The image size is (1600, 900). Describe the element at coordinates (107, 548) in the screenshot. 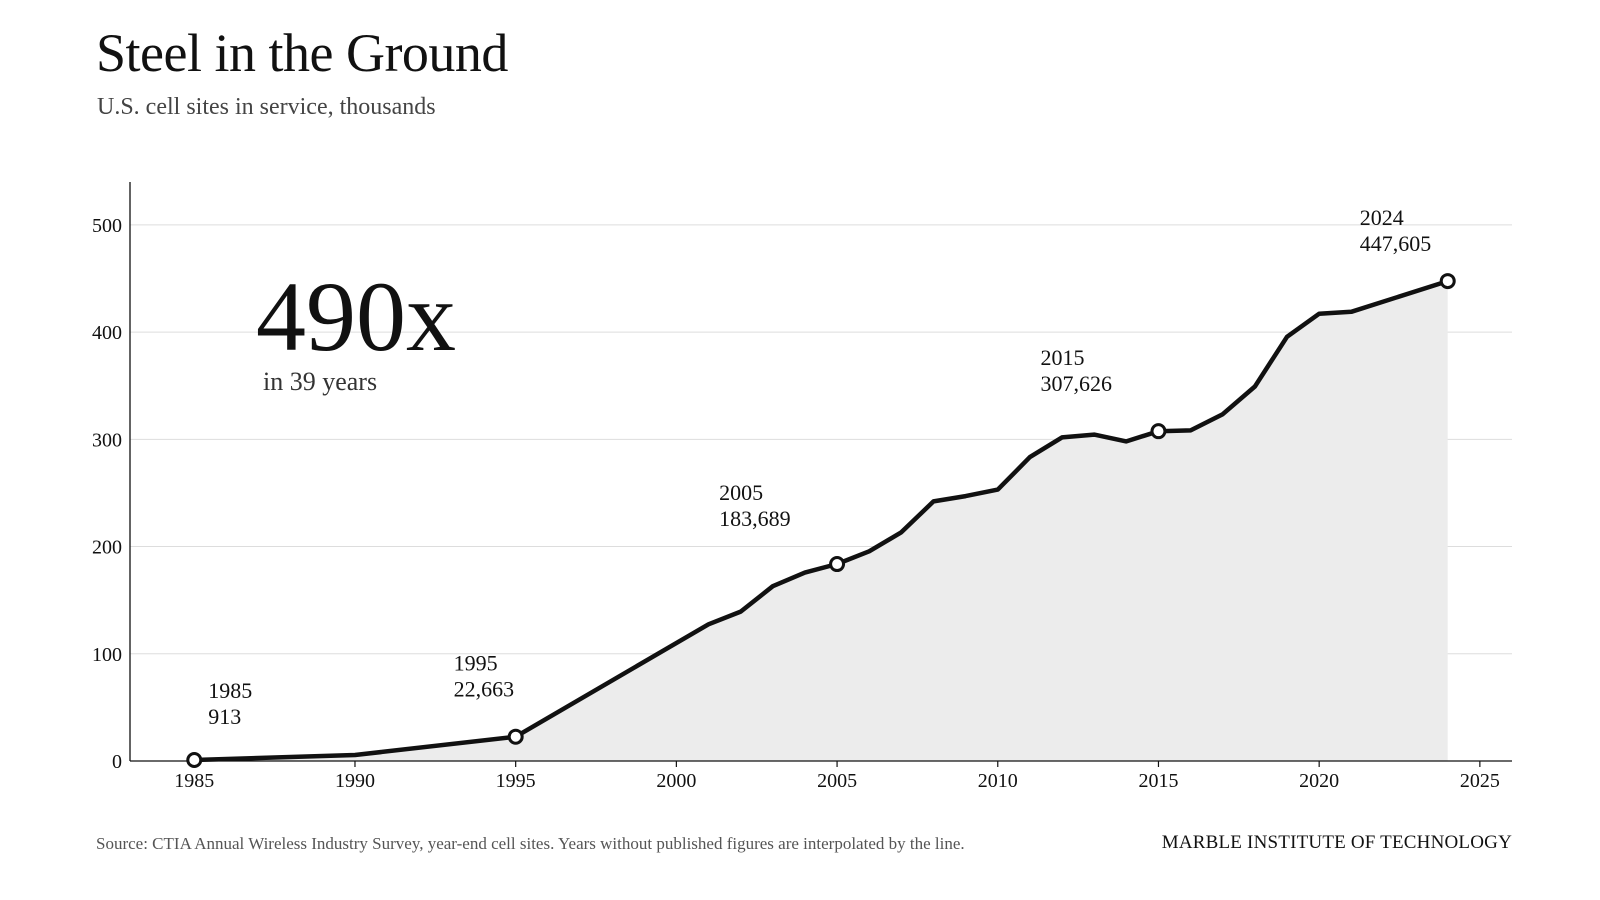

I see `y-tick-label-200: 200` at that location.